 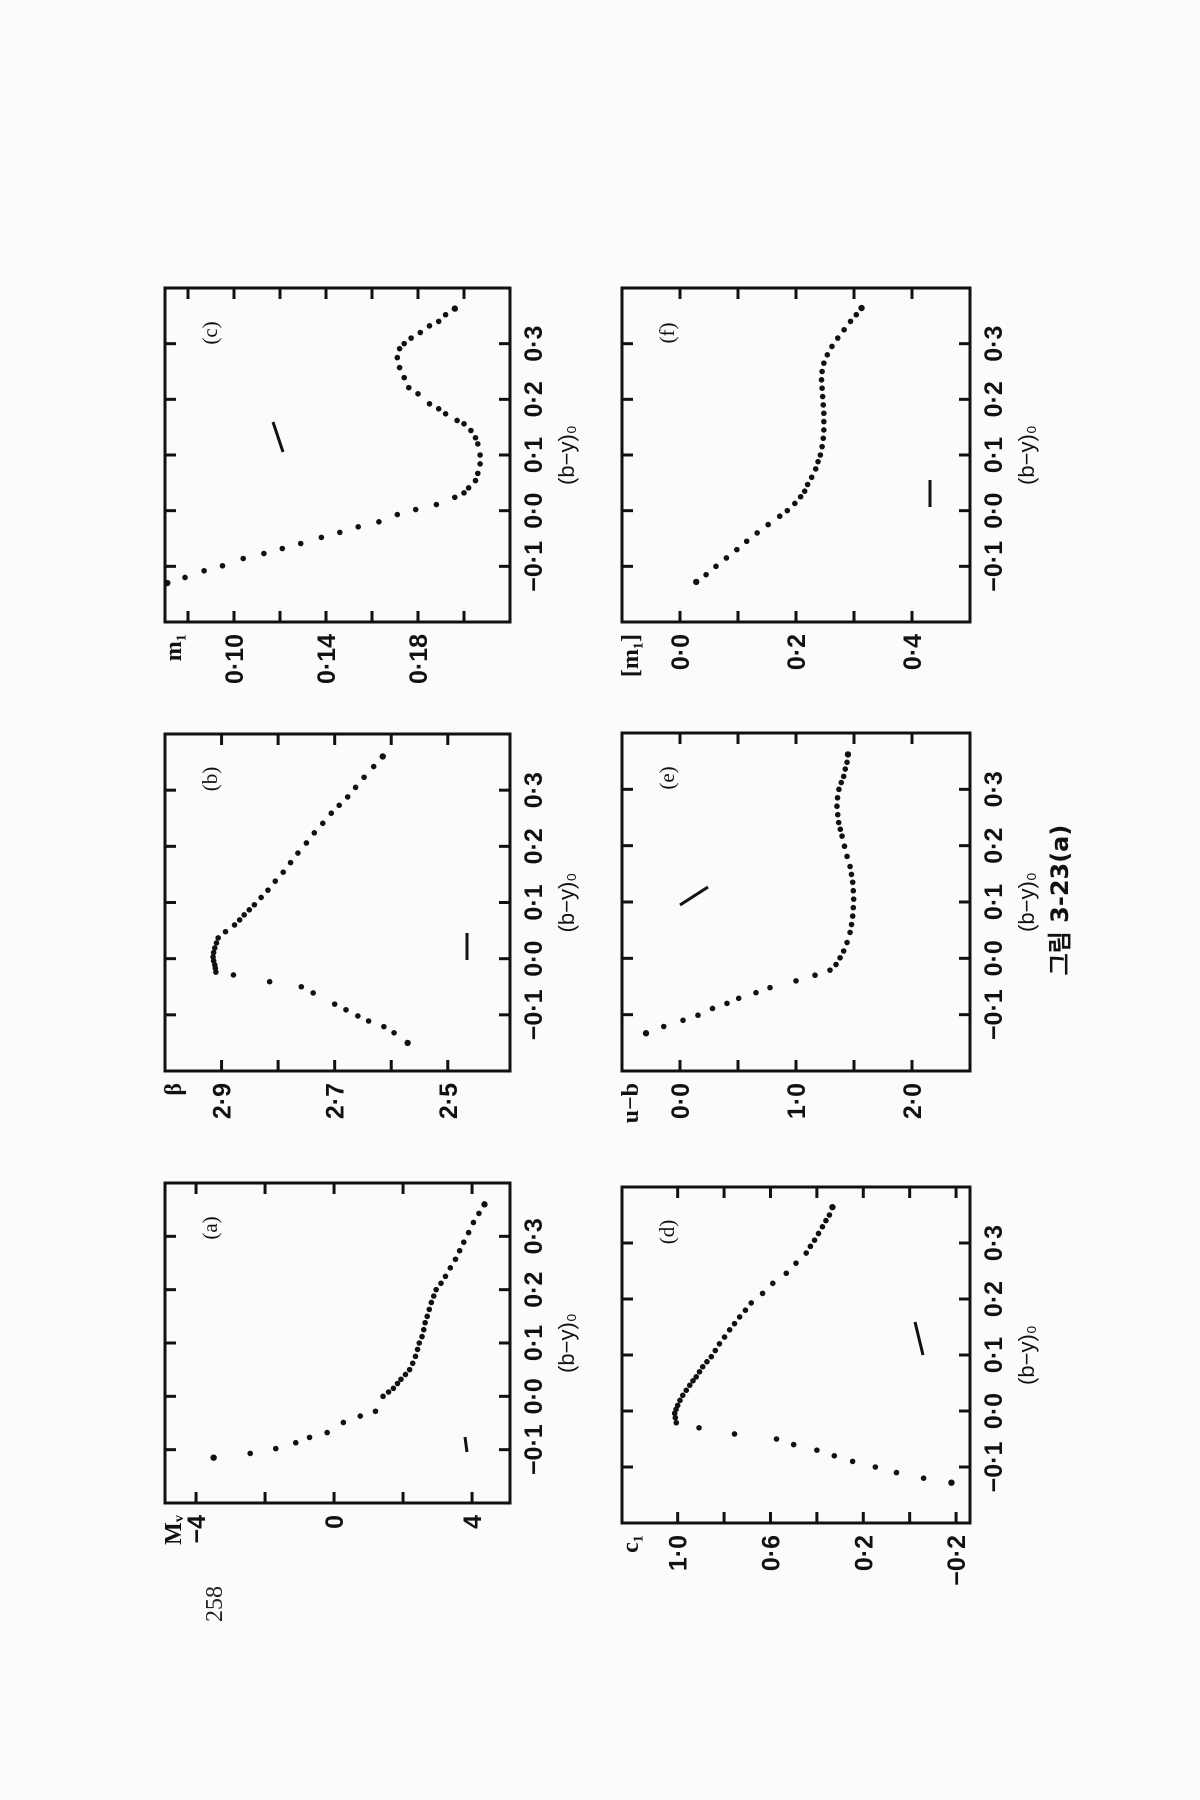 What do you see at coordinates (223, 1101) in the screenshot?
I see `y-tick-label: 2·9` at bounding box center [223, 1101].